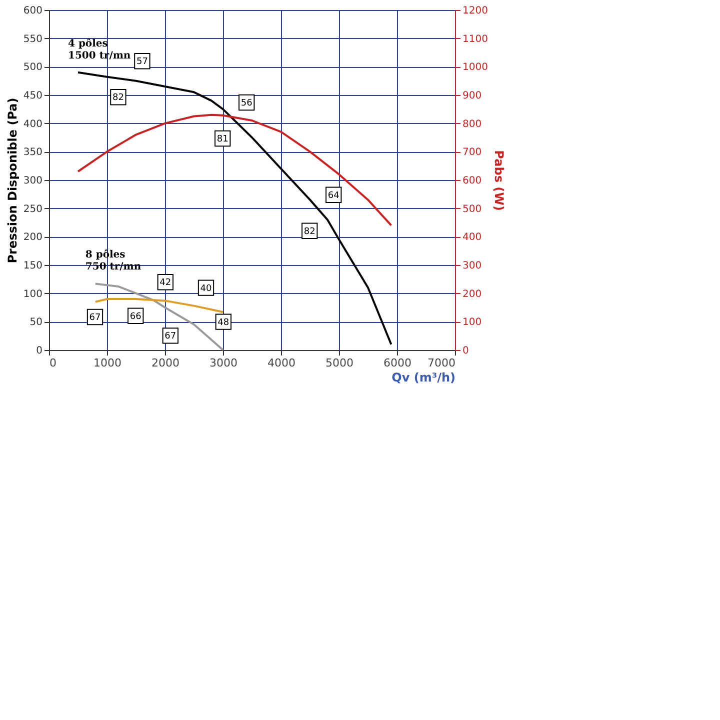 Image resolution: width=720 pixels, height=720 pixels. What do you see at coordinates (32, 209) in the screenshot?
I see `y-tick-label: 250` at bounding box center [32, 209].